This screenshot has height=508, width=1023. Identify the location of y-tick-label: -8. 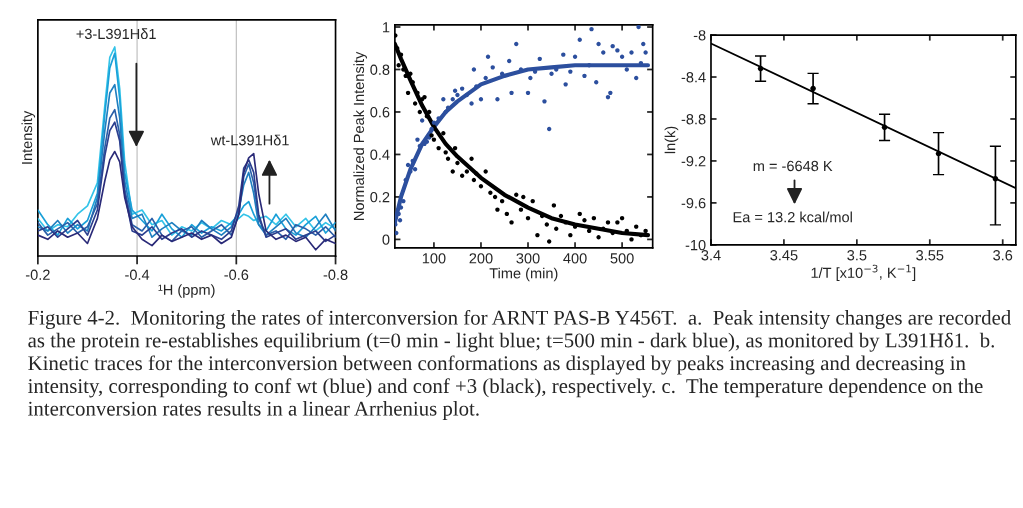
(699, 35).